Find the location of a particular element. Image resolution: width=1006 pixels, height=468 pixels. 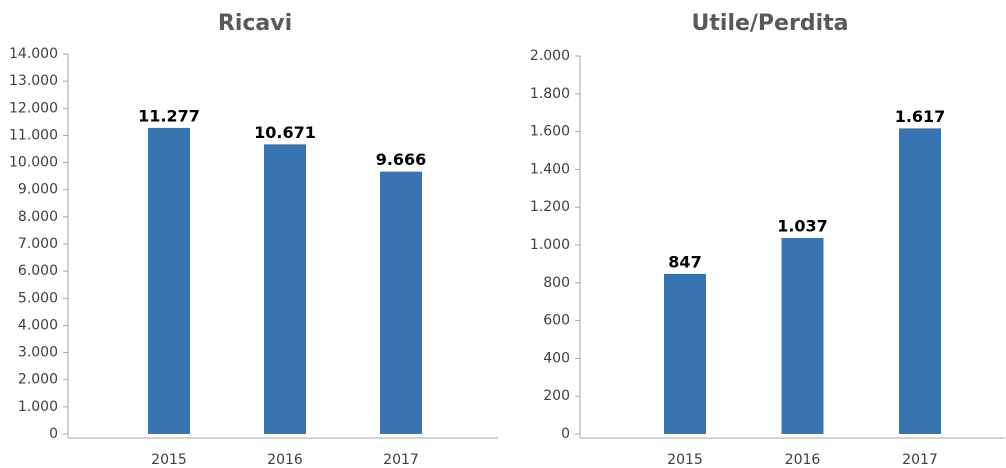

value-label: 1.617 is located at coordinates (920, 116).